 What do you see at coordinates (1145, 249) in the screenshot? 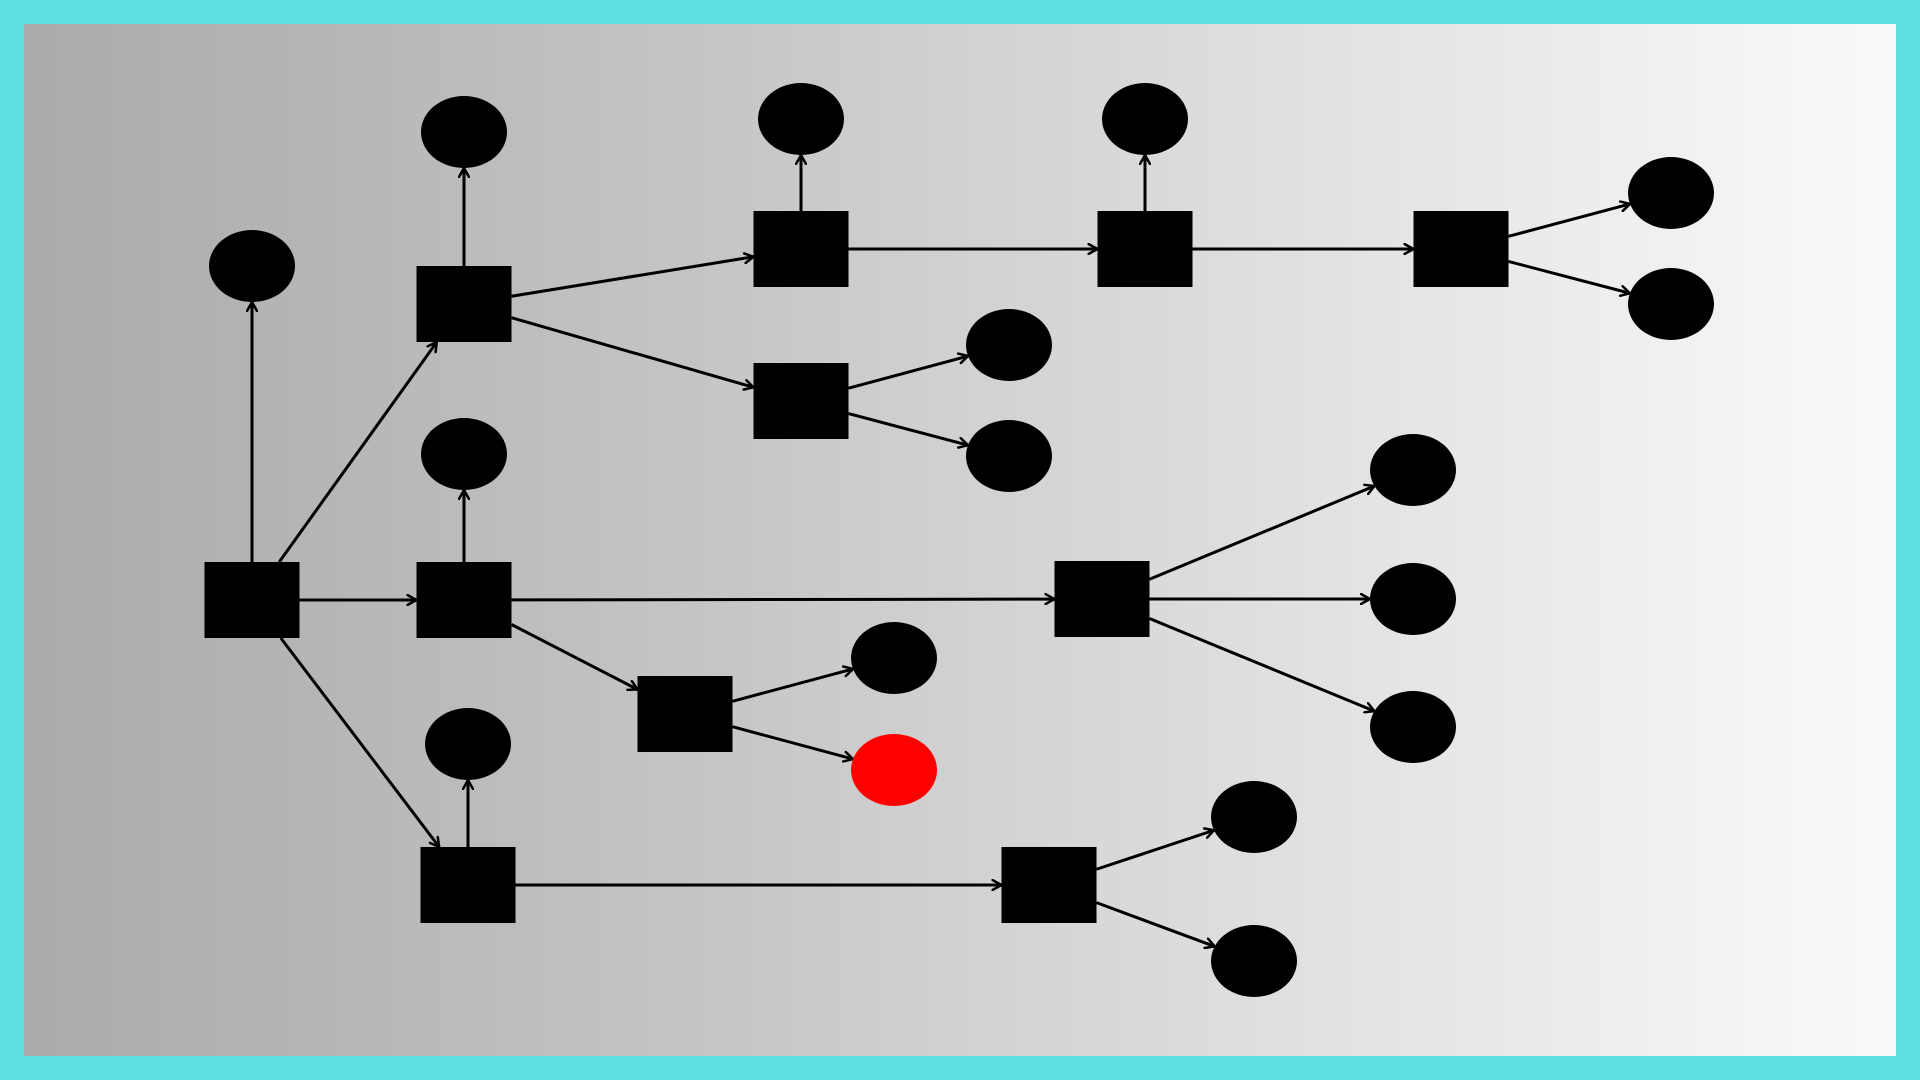
I see `process-node-a11` at bounding box center [1145, 249].